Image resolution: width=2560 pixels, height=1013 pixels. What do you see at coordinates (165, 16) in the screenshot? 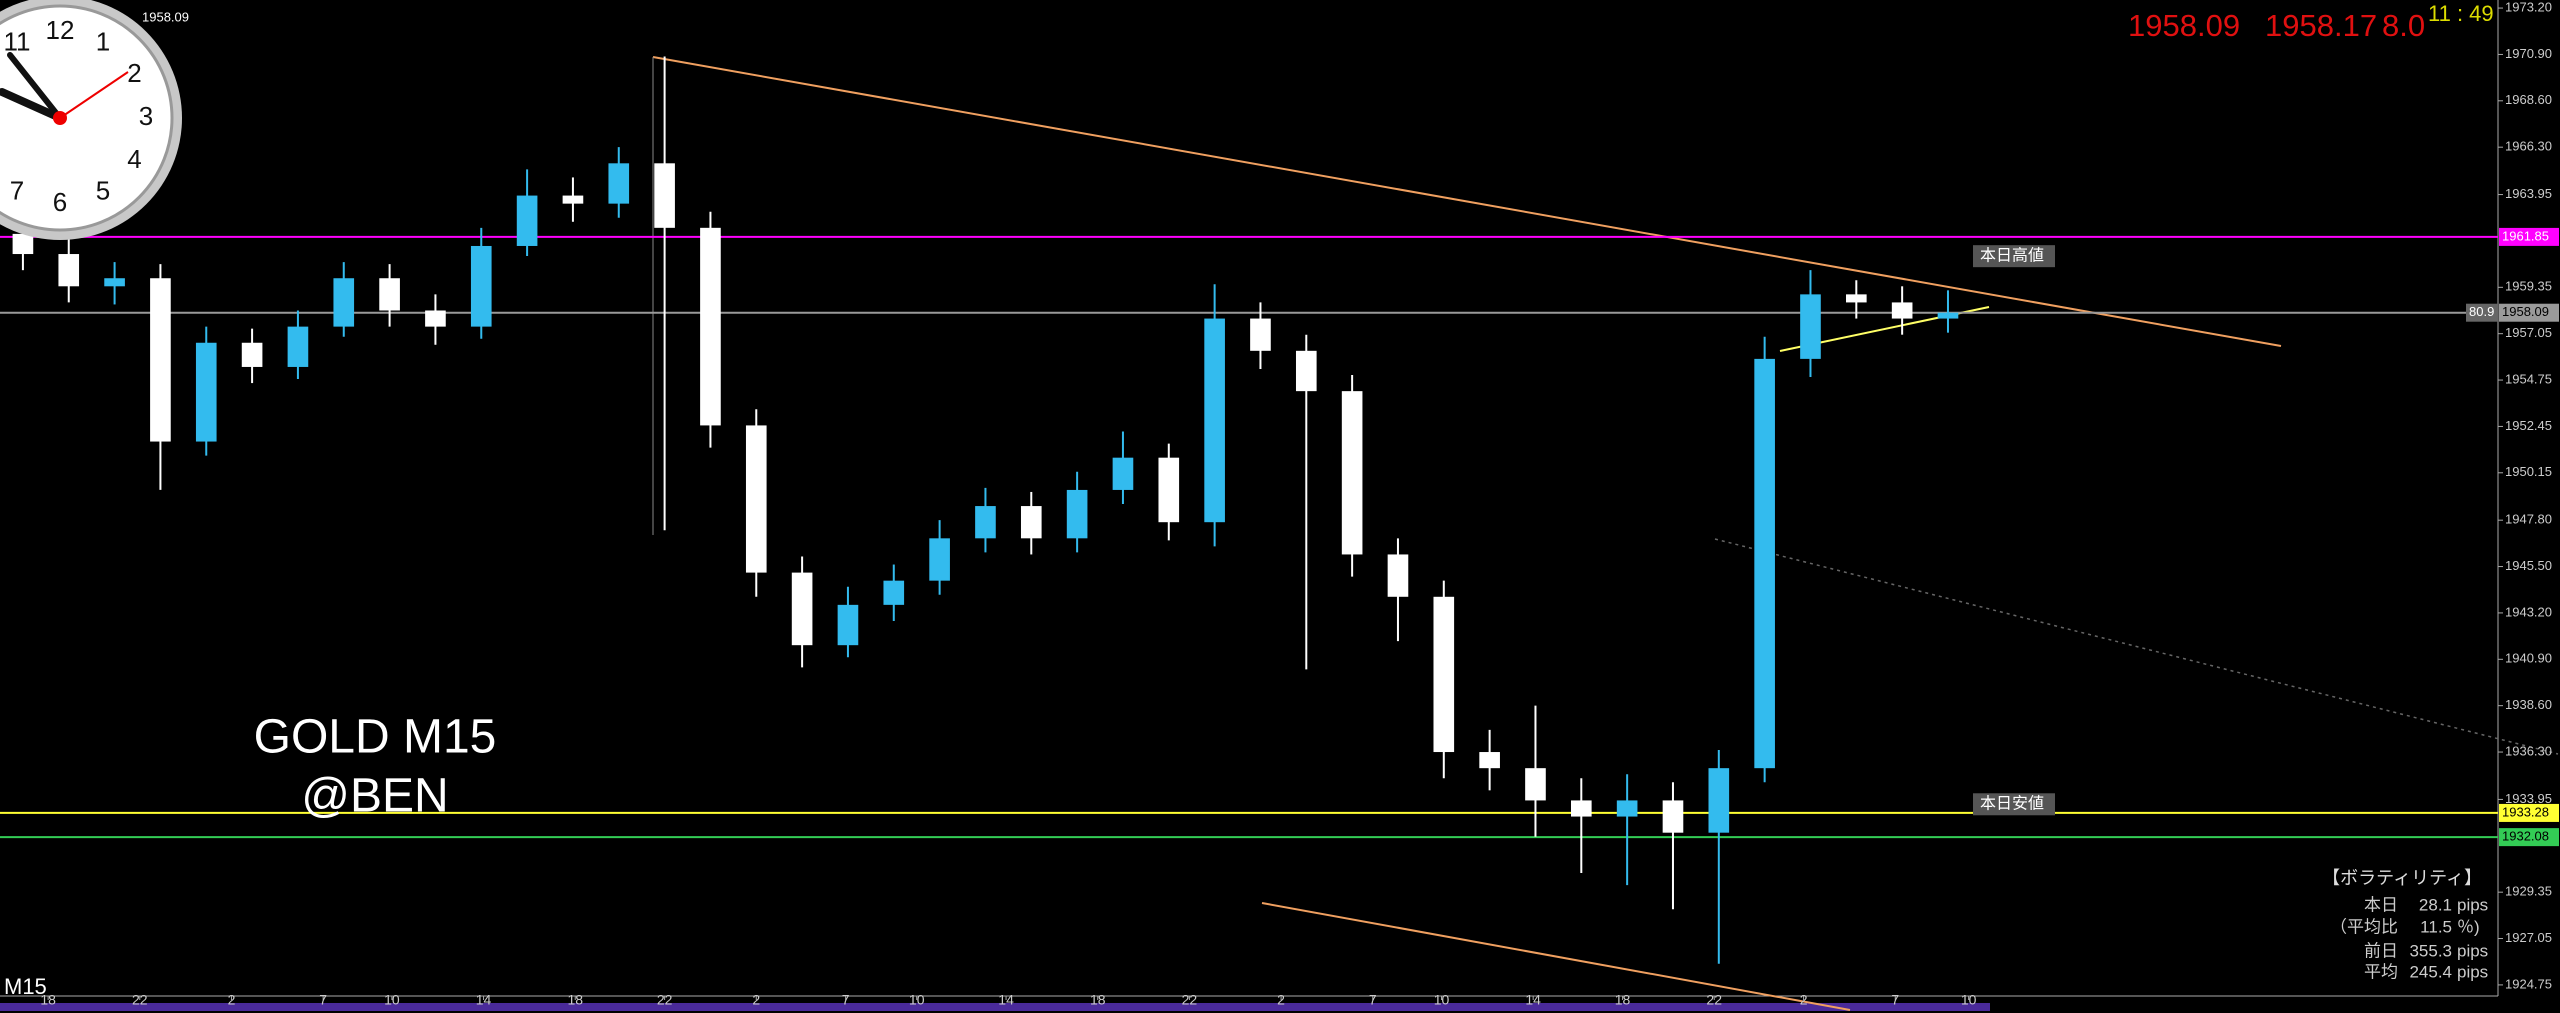
I see `corner-price: 1958.09` at bounding box center [165, 16].